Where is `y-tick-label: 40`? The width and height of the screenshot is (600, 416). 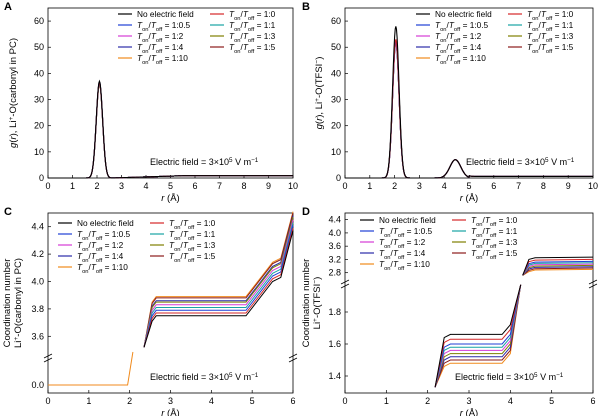
y-tick-label: 40 is located at coordinates (336, 73).